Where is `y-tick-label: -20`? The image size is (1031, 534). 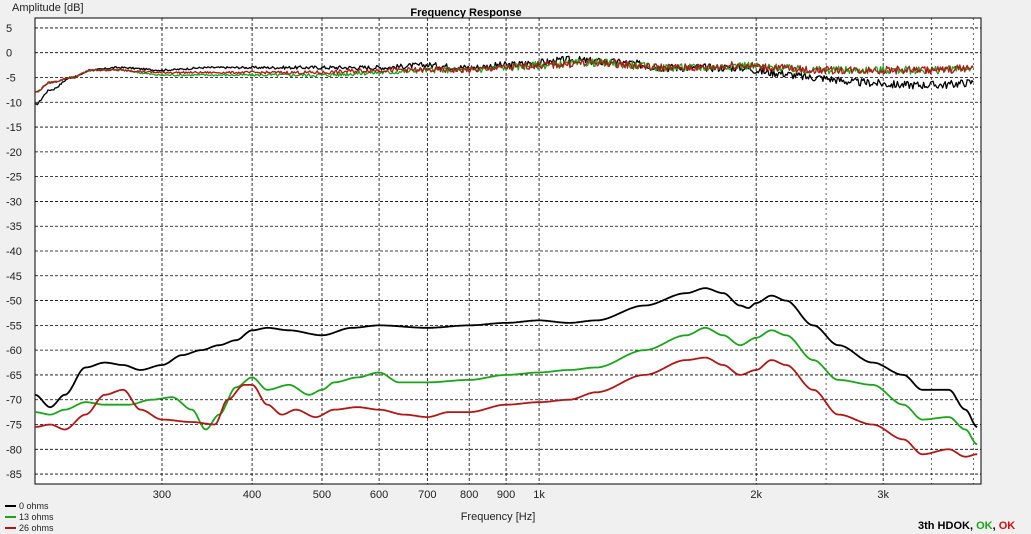
y-tick-label: -20 is located at coordinates (14, 153).